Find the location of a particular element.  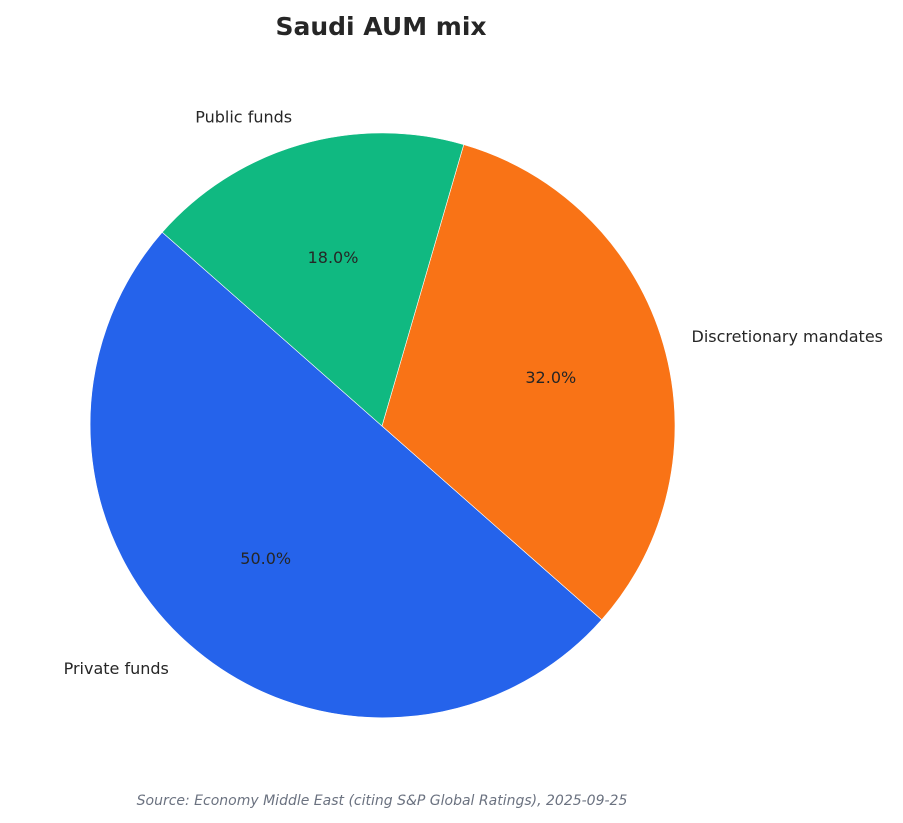

slice-label: Private funds is located at coordinates (116, 668).